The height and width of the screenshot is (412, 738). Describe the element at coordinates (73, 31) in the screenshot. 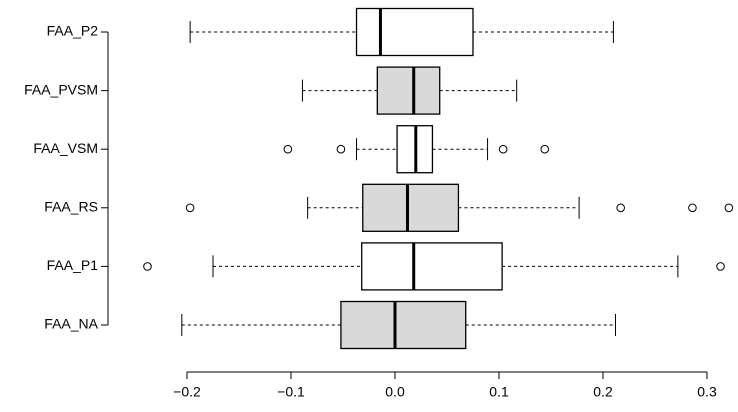

I see `y-tick-label: FAA_P2` at that location.